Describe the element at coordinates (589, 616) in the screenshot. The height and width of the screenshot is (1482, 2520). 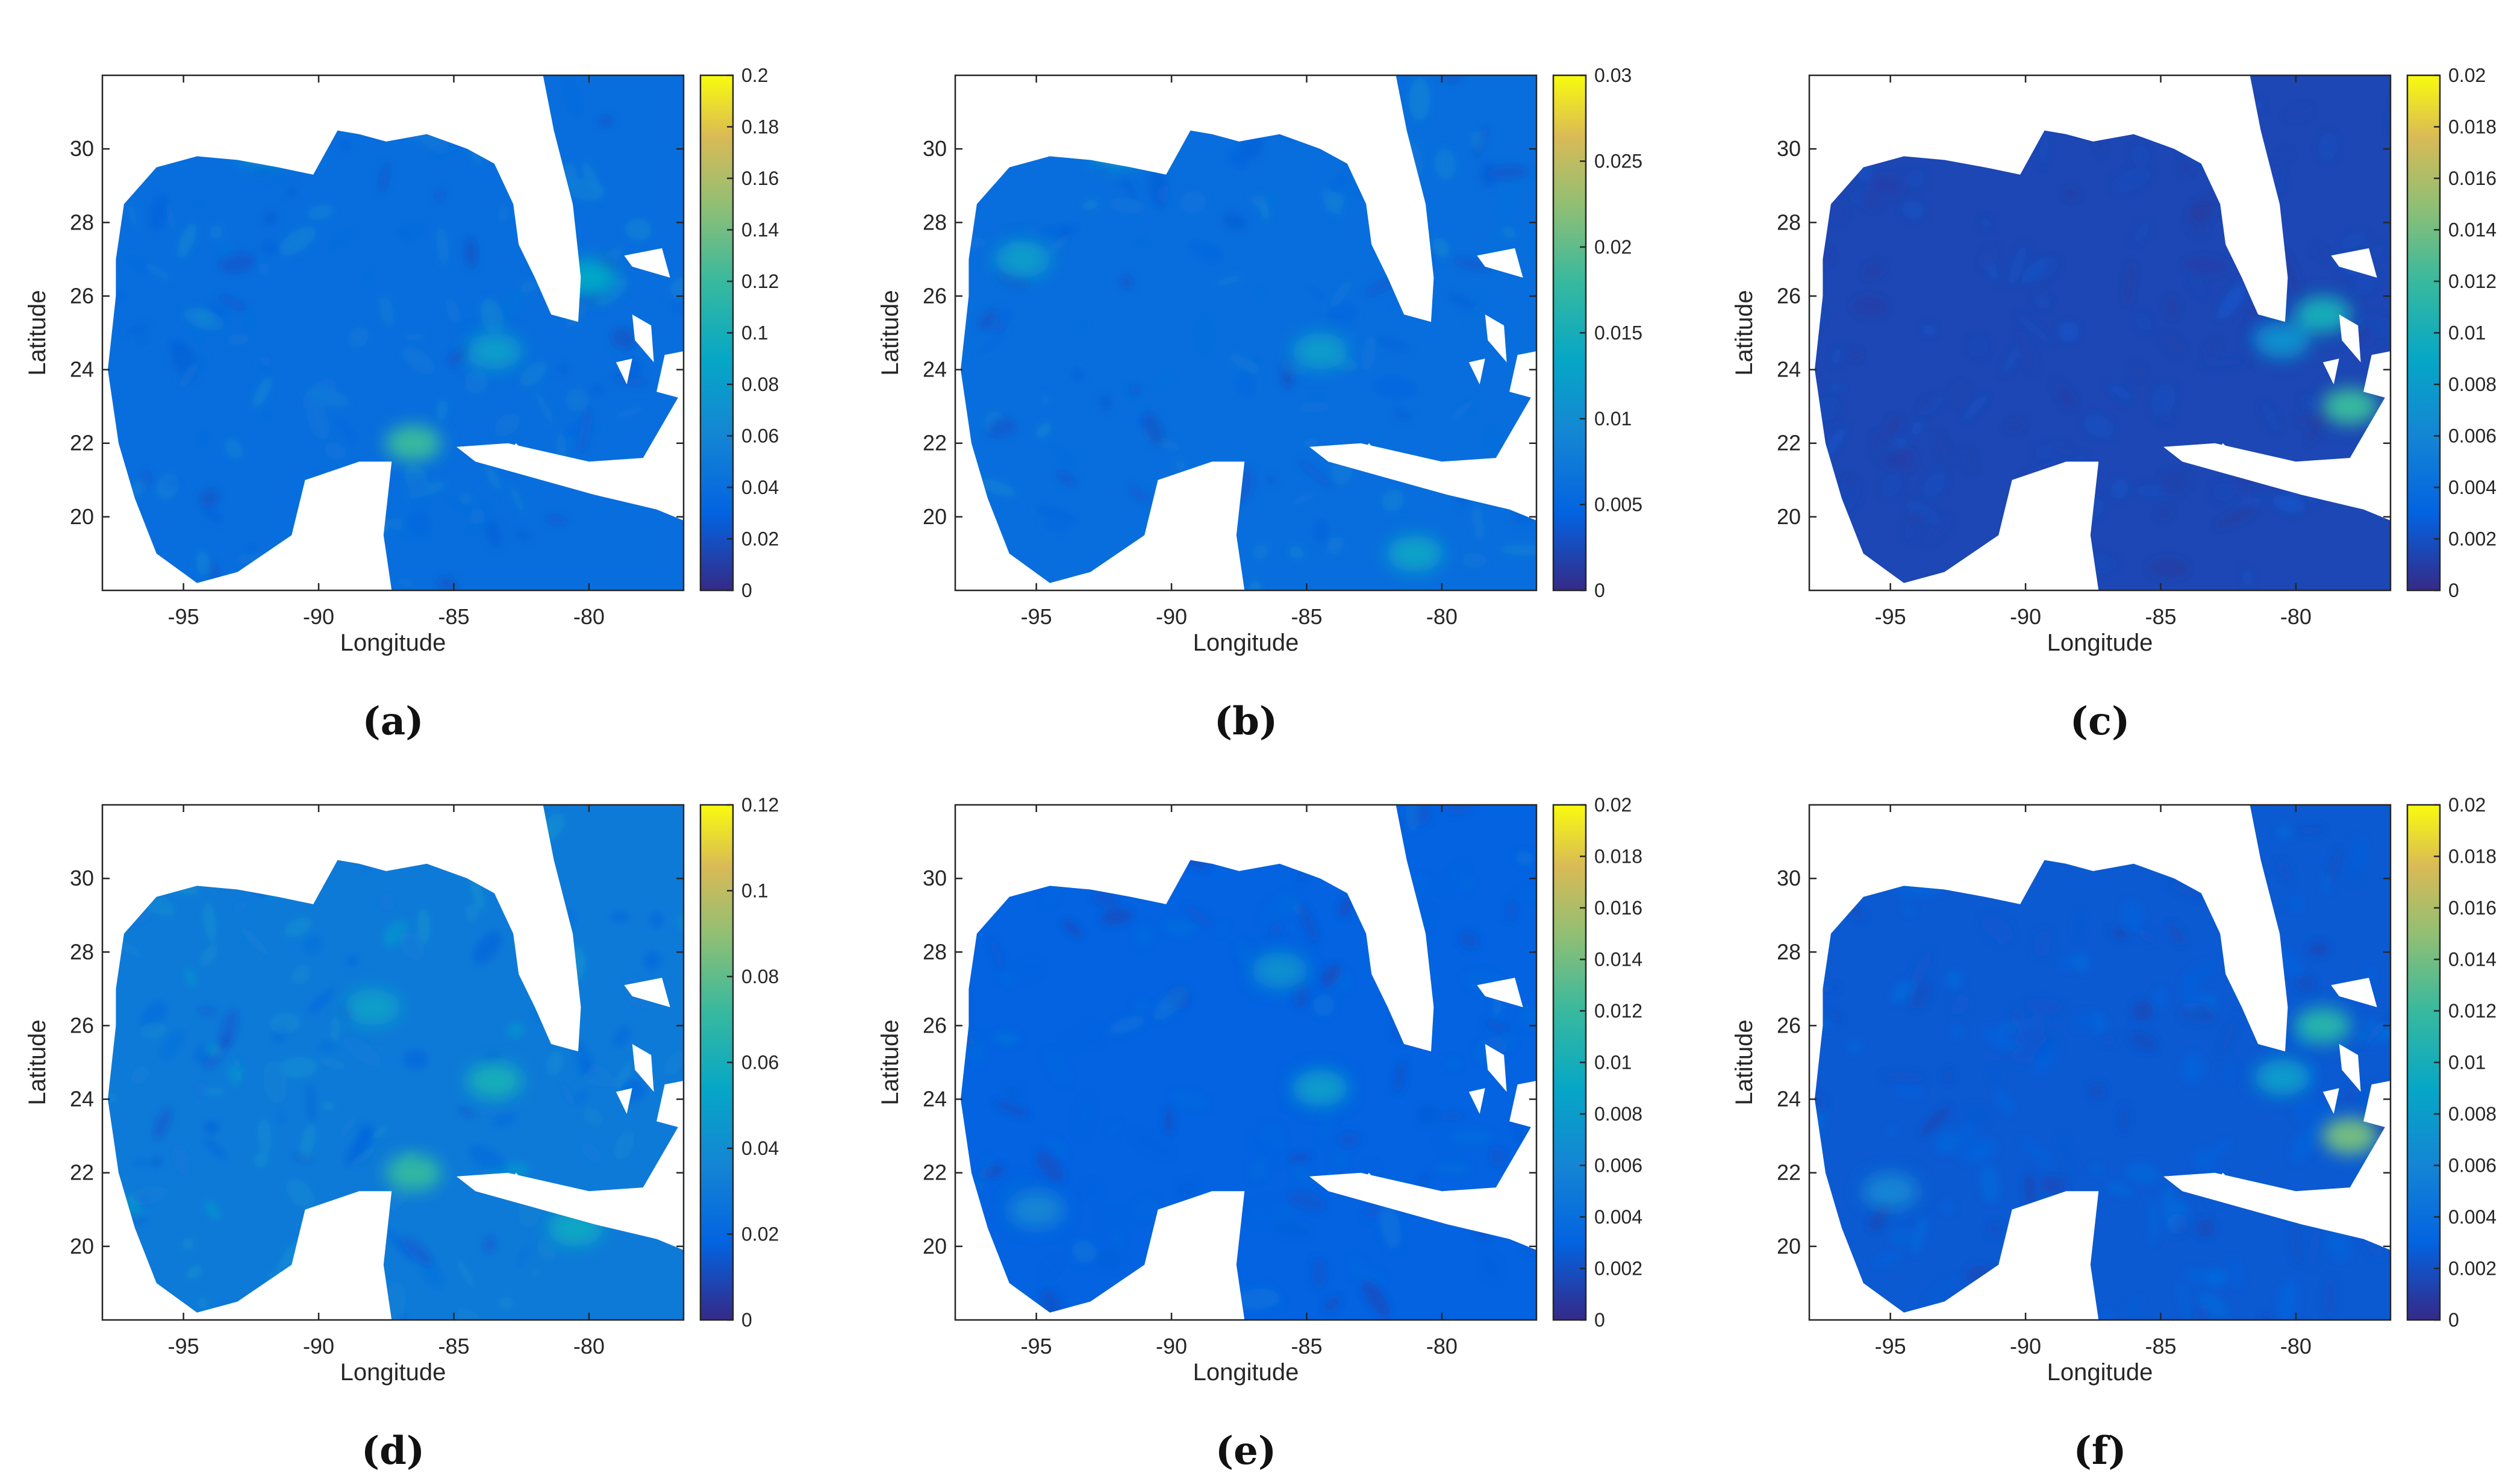
I see `x-tick-label: -80` at that location.